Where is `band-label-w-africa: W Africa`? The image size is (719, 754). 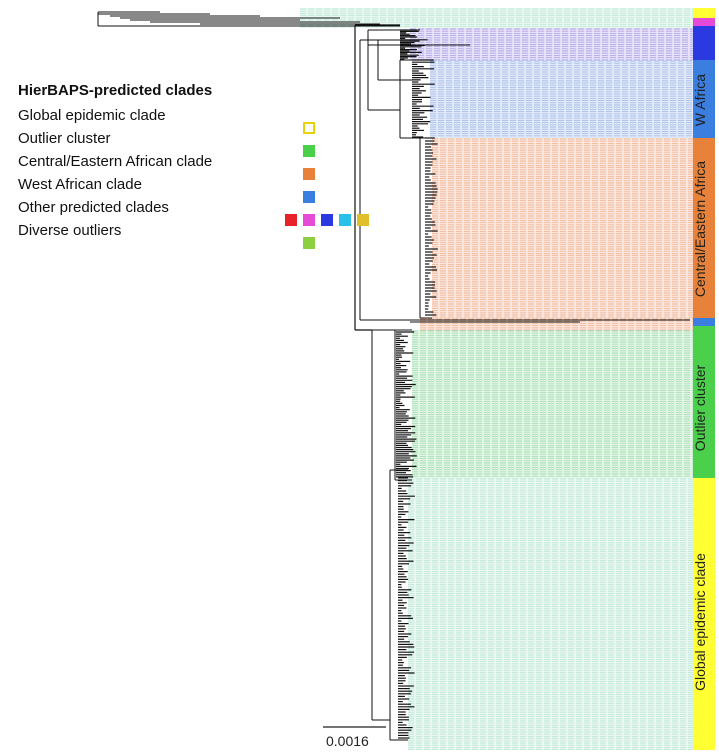 band-label-w-africa: W Africa is located at coordinates (700, 100).